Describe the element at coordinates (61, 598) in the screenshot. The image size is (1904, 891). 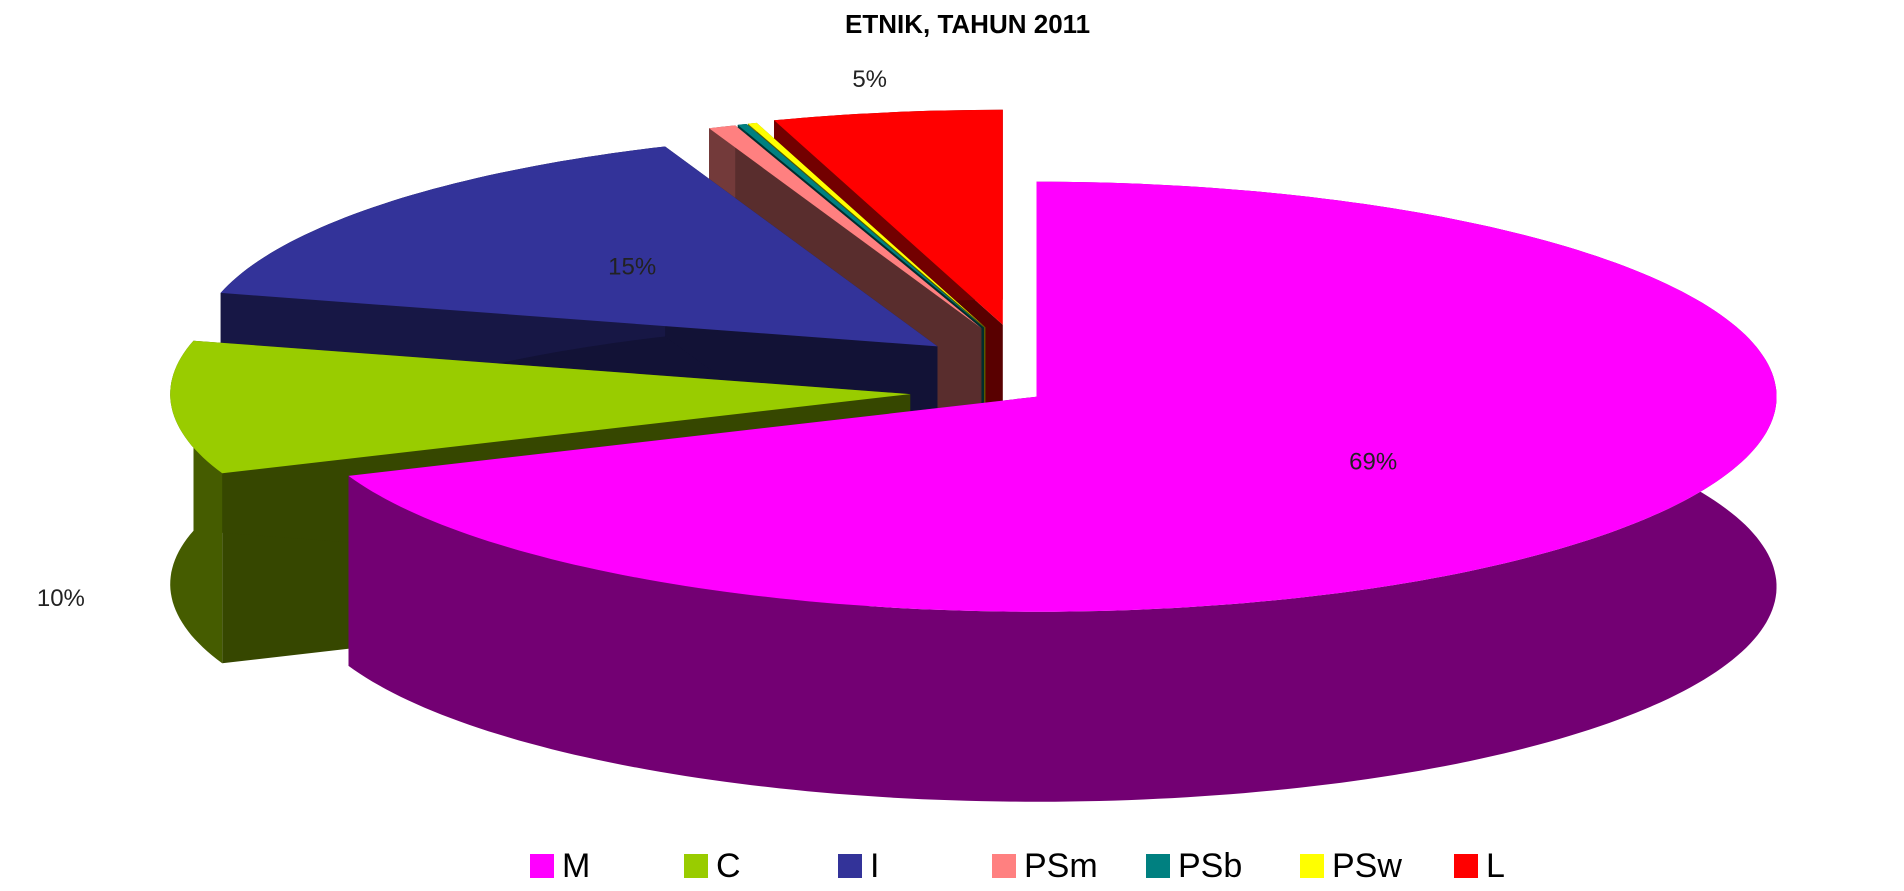
I see `data-label: 10%` at that location.